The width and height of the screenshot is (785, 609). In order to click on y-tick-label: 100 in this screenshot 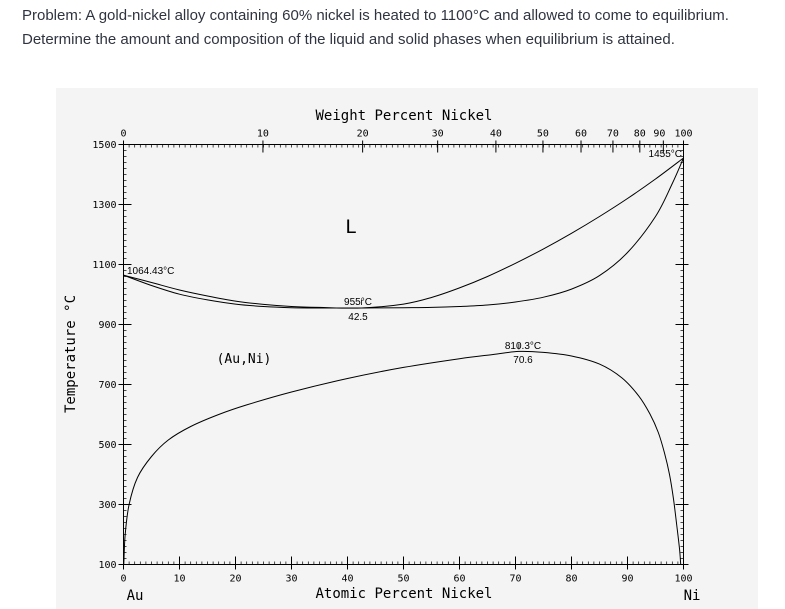, I will do `click(107, 565)`.